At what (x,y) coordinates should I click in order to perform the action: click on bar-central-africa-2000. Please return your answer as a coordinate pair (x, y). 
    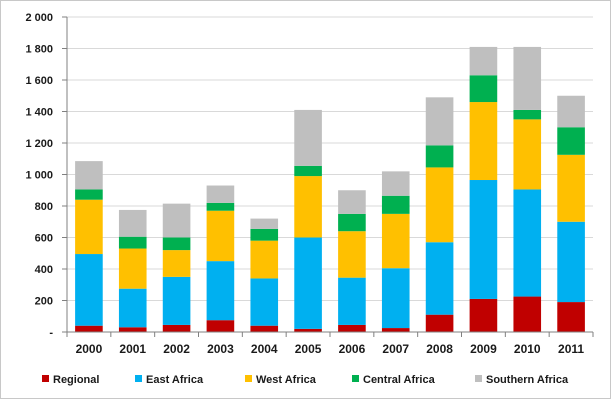
    Looking at the image, I should click on (89, 194).